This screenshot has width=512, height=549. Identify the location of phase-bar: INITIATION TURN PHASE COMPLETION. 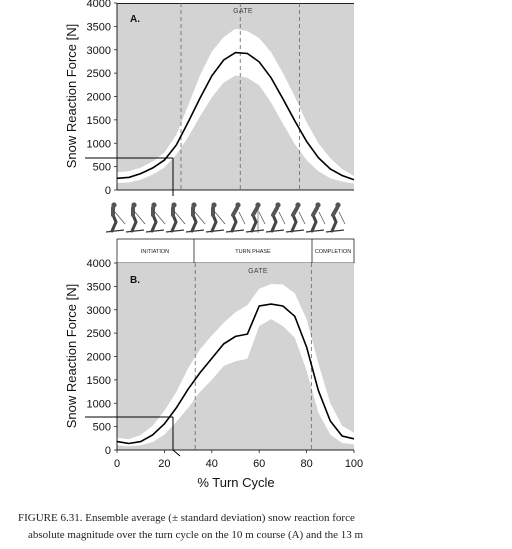
(235, 251).